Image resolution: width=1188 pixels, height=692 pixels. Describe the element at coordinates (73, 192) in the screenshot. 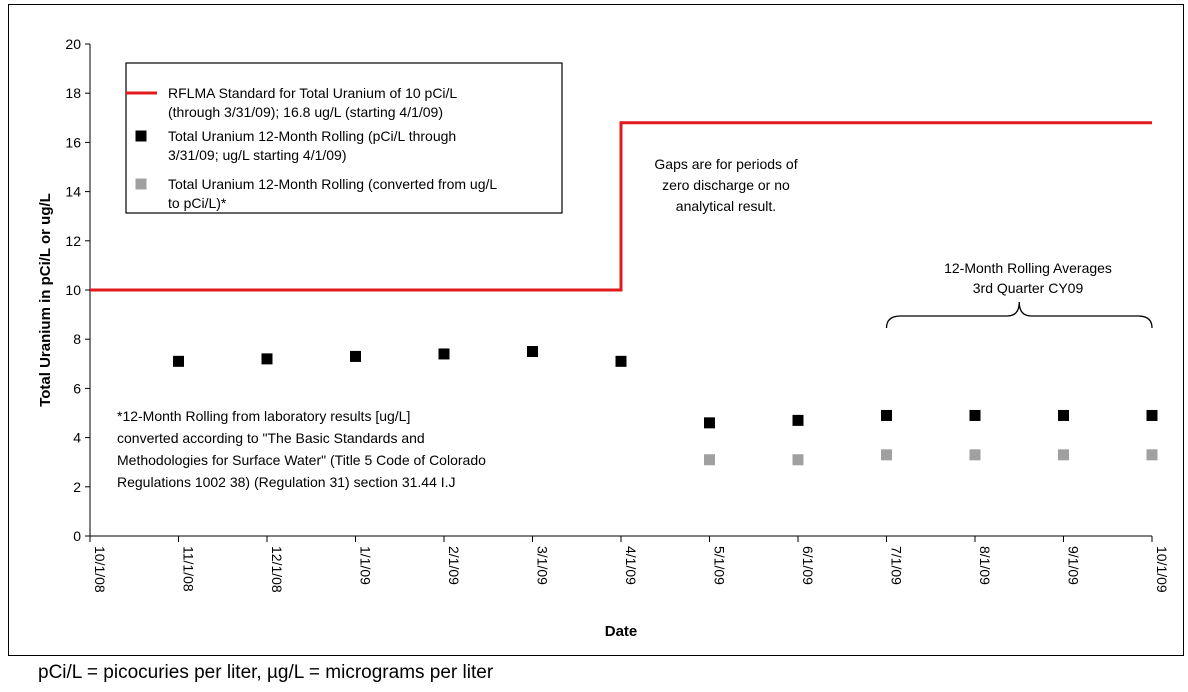

I see `y-tick-label: 14` at that location.